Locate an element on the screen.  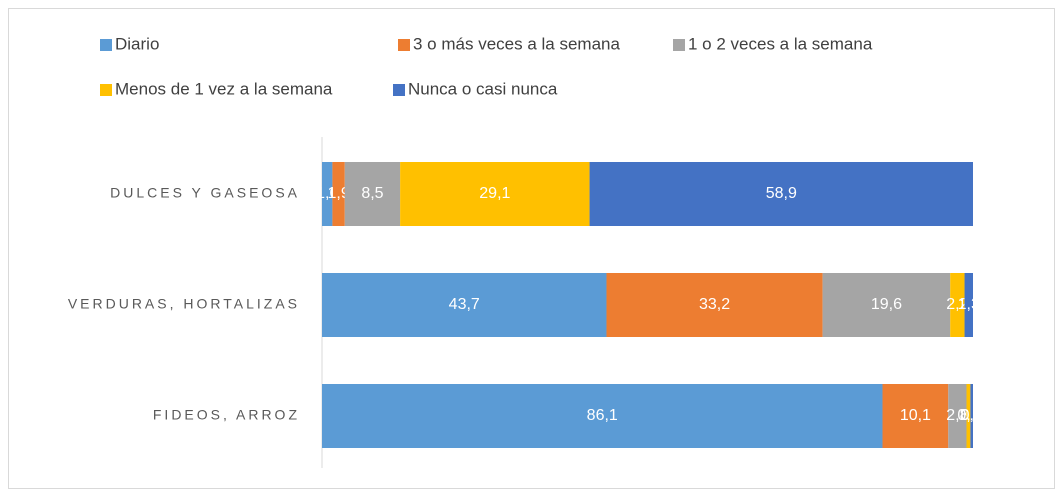
legend-label: Diario is located at coordinates (137, 43).